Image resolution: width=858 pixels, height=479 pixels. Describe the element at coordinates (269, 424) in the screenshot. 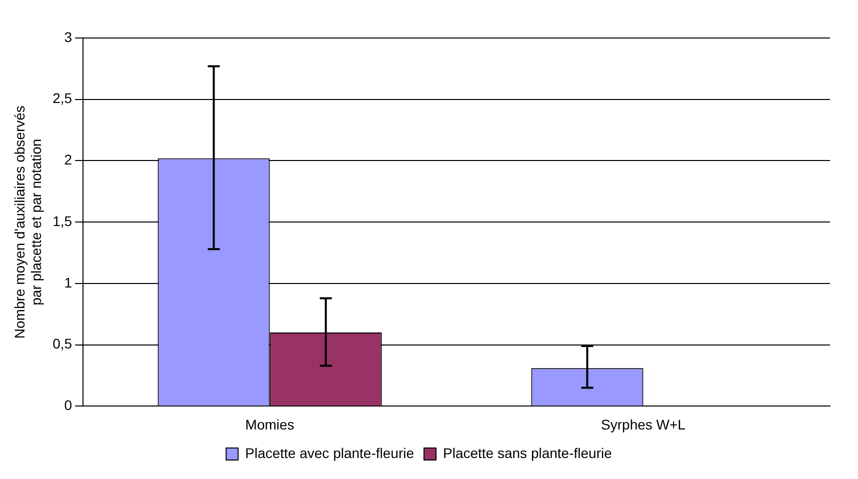

I see `x-tick-label: Momies` at that location.